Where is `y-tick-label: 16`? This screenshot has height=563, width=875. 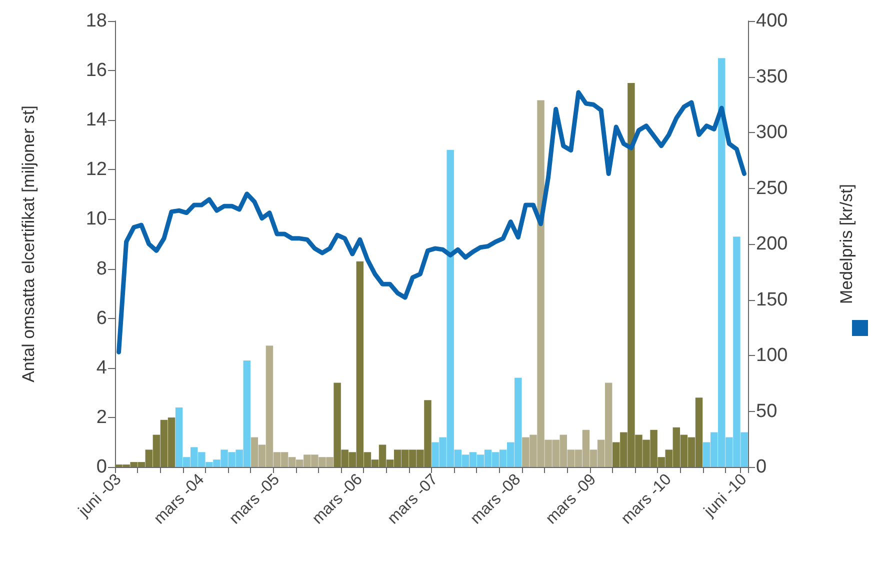 y-tick-label: 16 is located at coordinates (96, 71).